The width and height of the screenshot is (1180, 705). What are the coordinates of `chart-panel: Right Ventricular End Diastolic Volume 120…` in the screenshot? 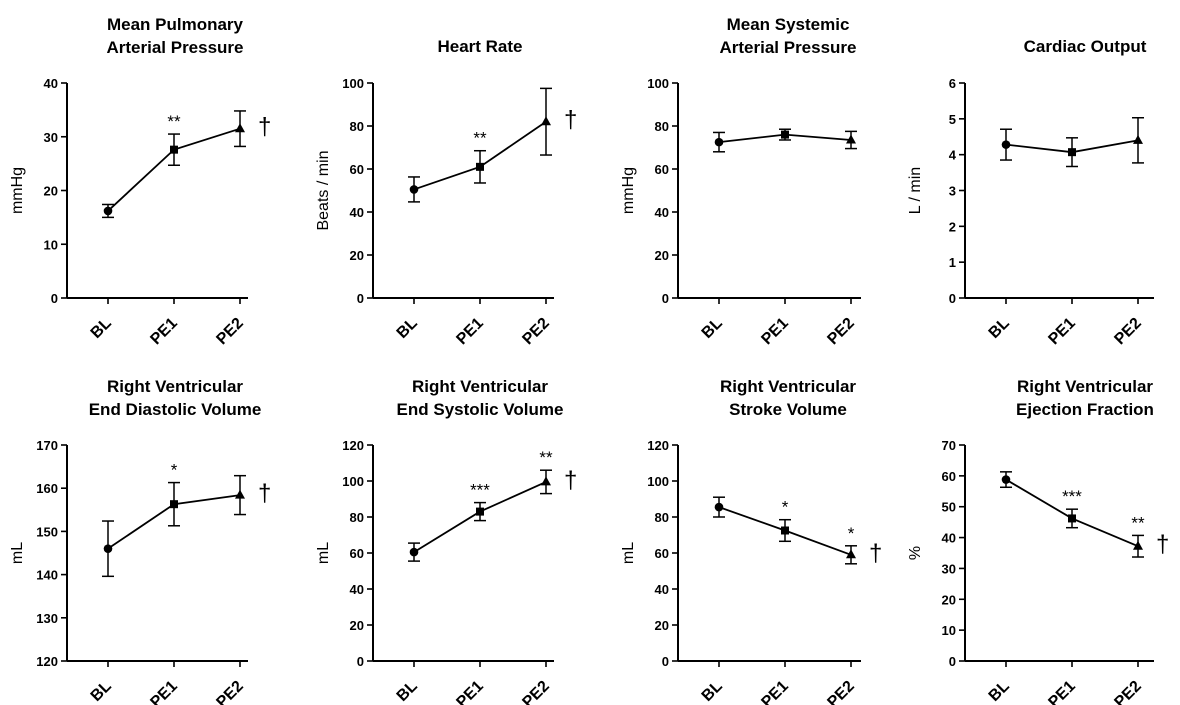 It's located at (140, 541).